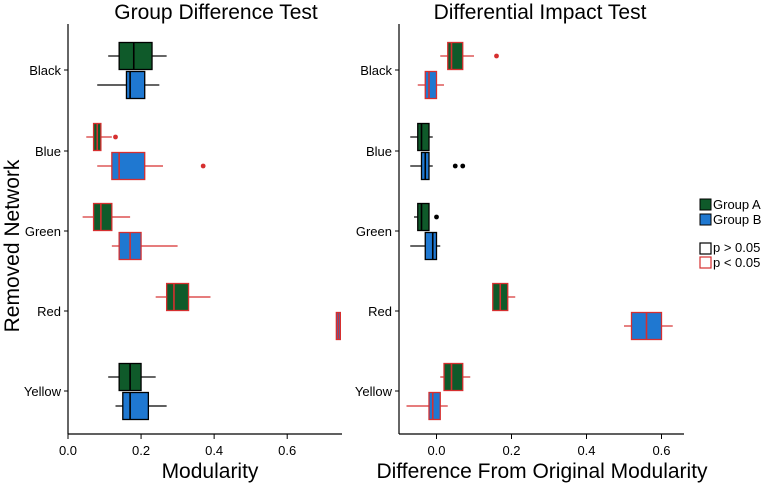 The height and width of the screenshot is (486, 768). What do you see at coordinates (730, 233) in the screenshot?
I see `legend: Group A Group B p > 0.05 p < 0.05` at bounding box center [730, 233].